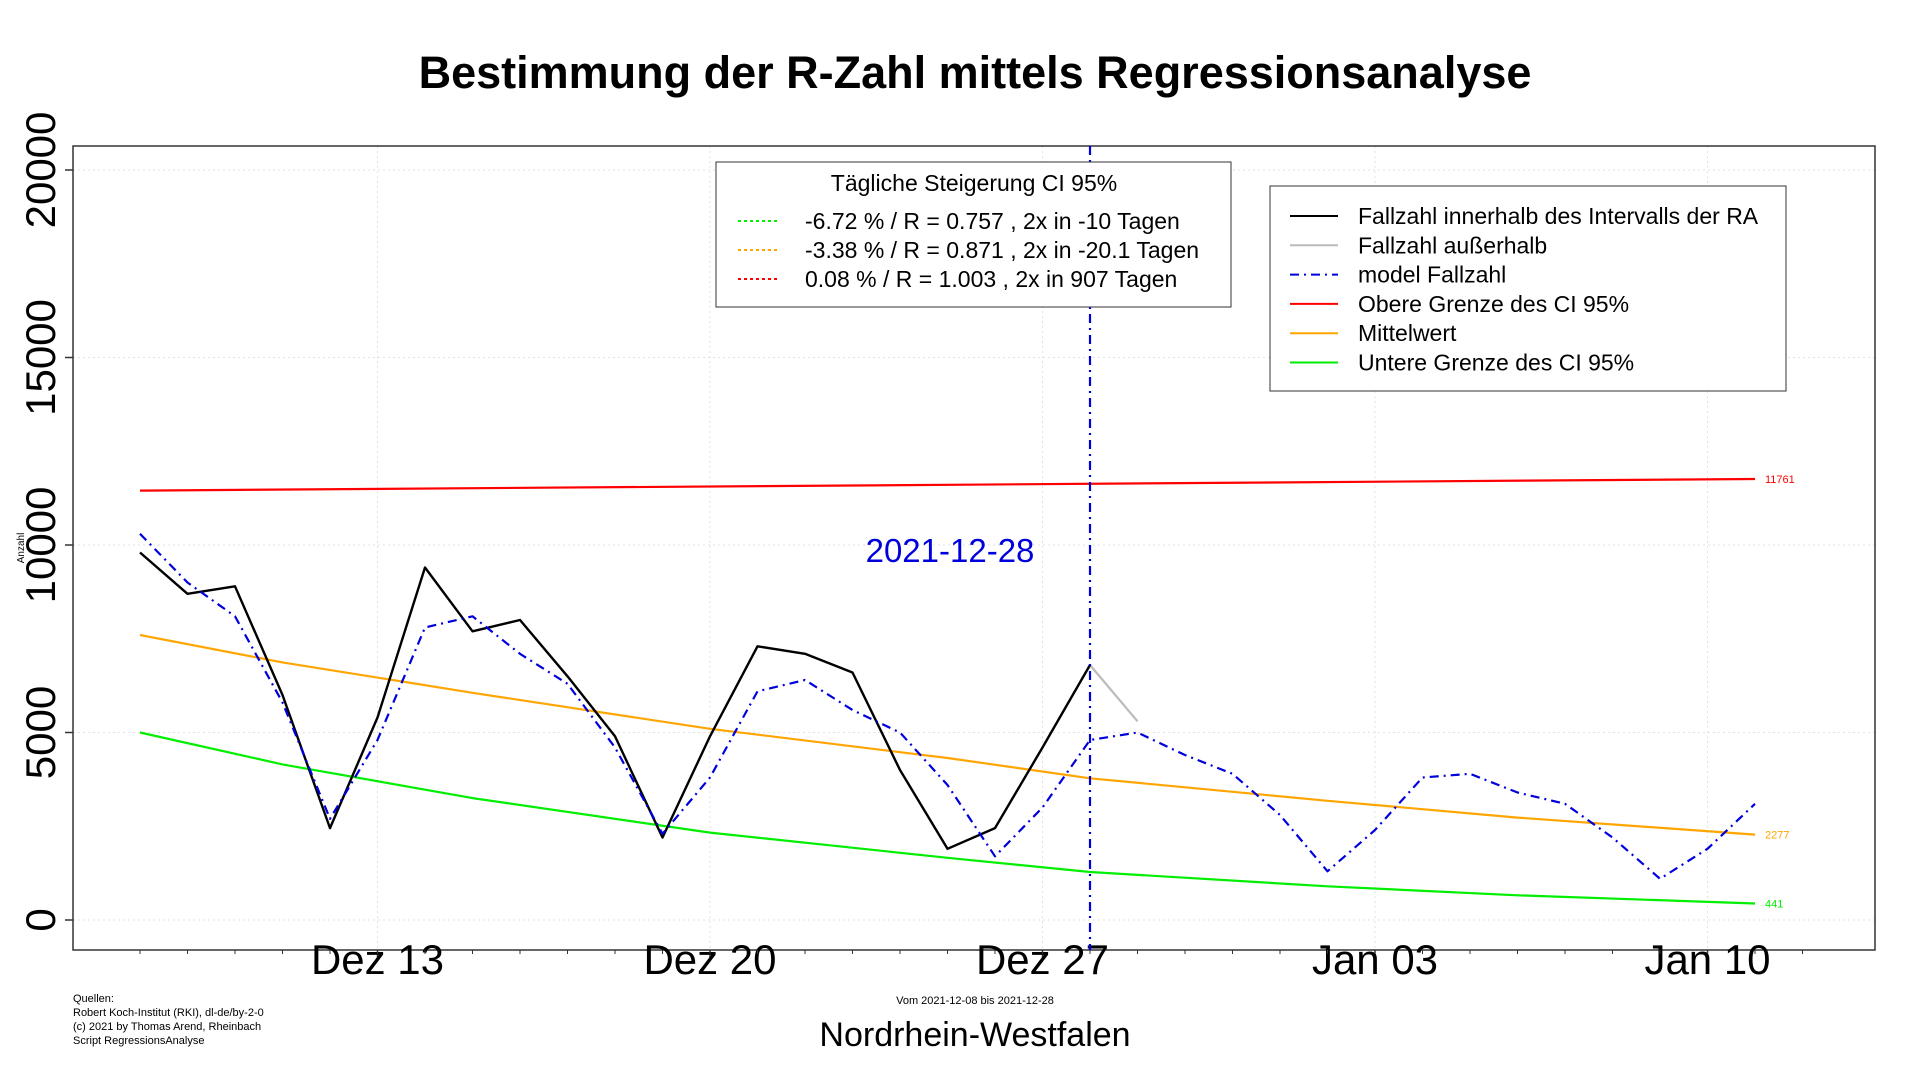 The image size is (1920, 1080). What do you see at coordinates (1558, 216) in the screenshot?
I see `legend-entry: Fallzahl innerhalb des Intervalls der RA` at bounding box center [1558, 216].